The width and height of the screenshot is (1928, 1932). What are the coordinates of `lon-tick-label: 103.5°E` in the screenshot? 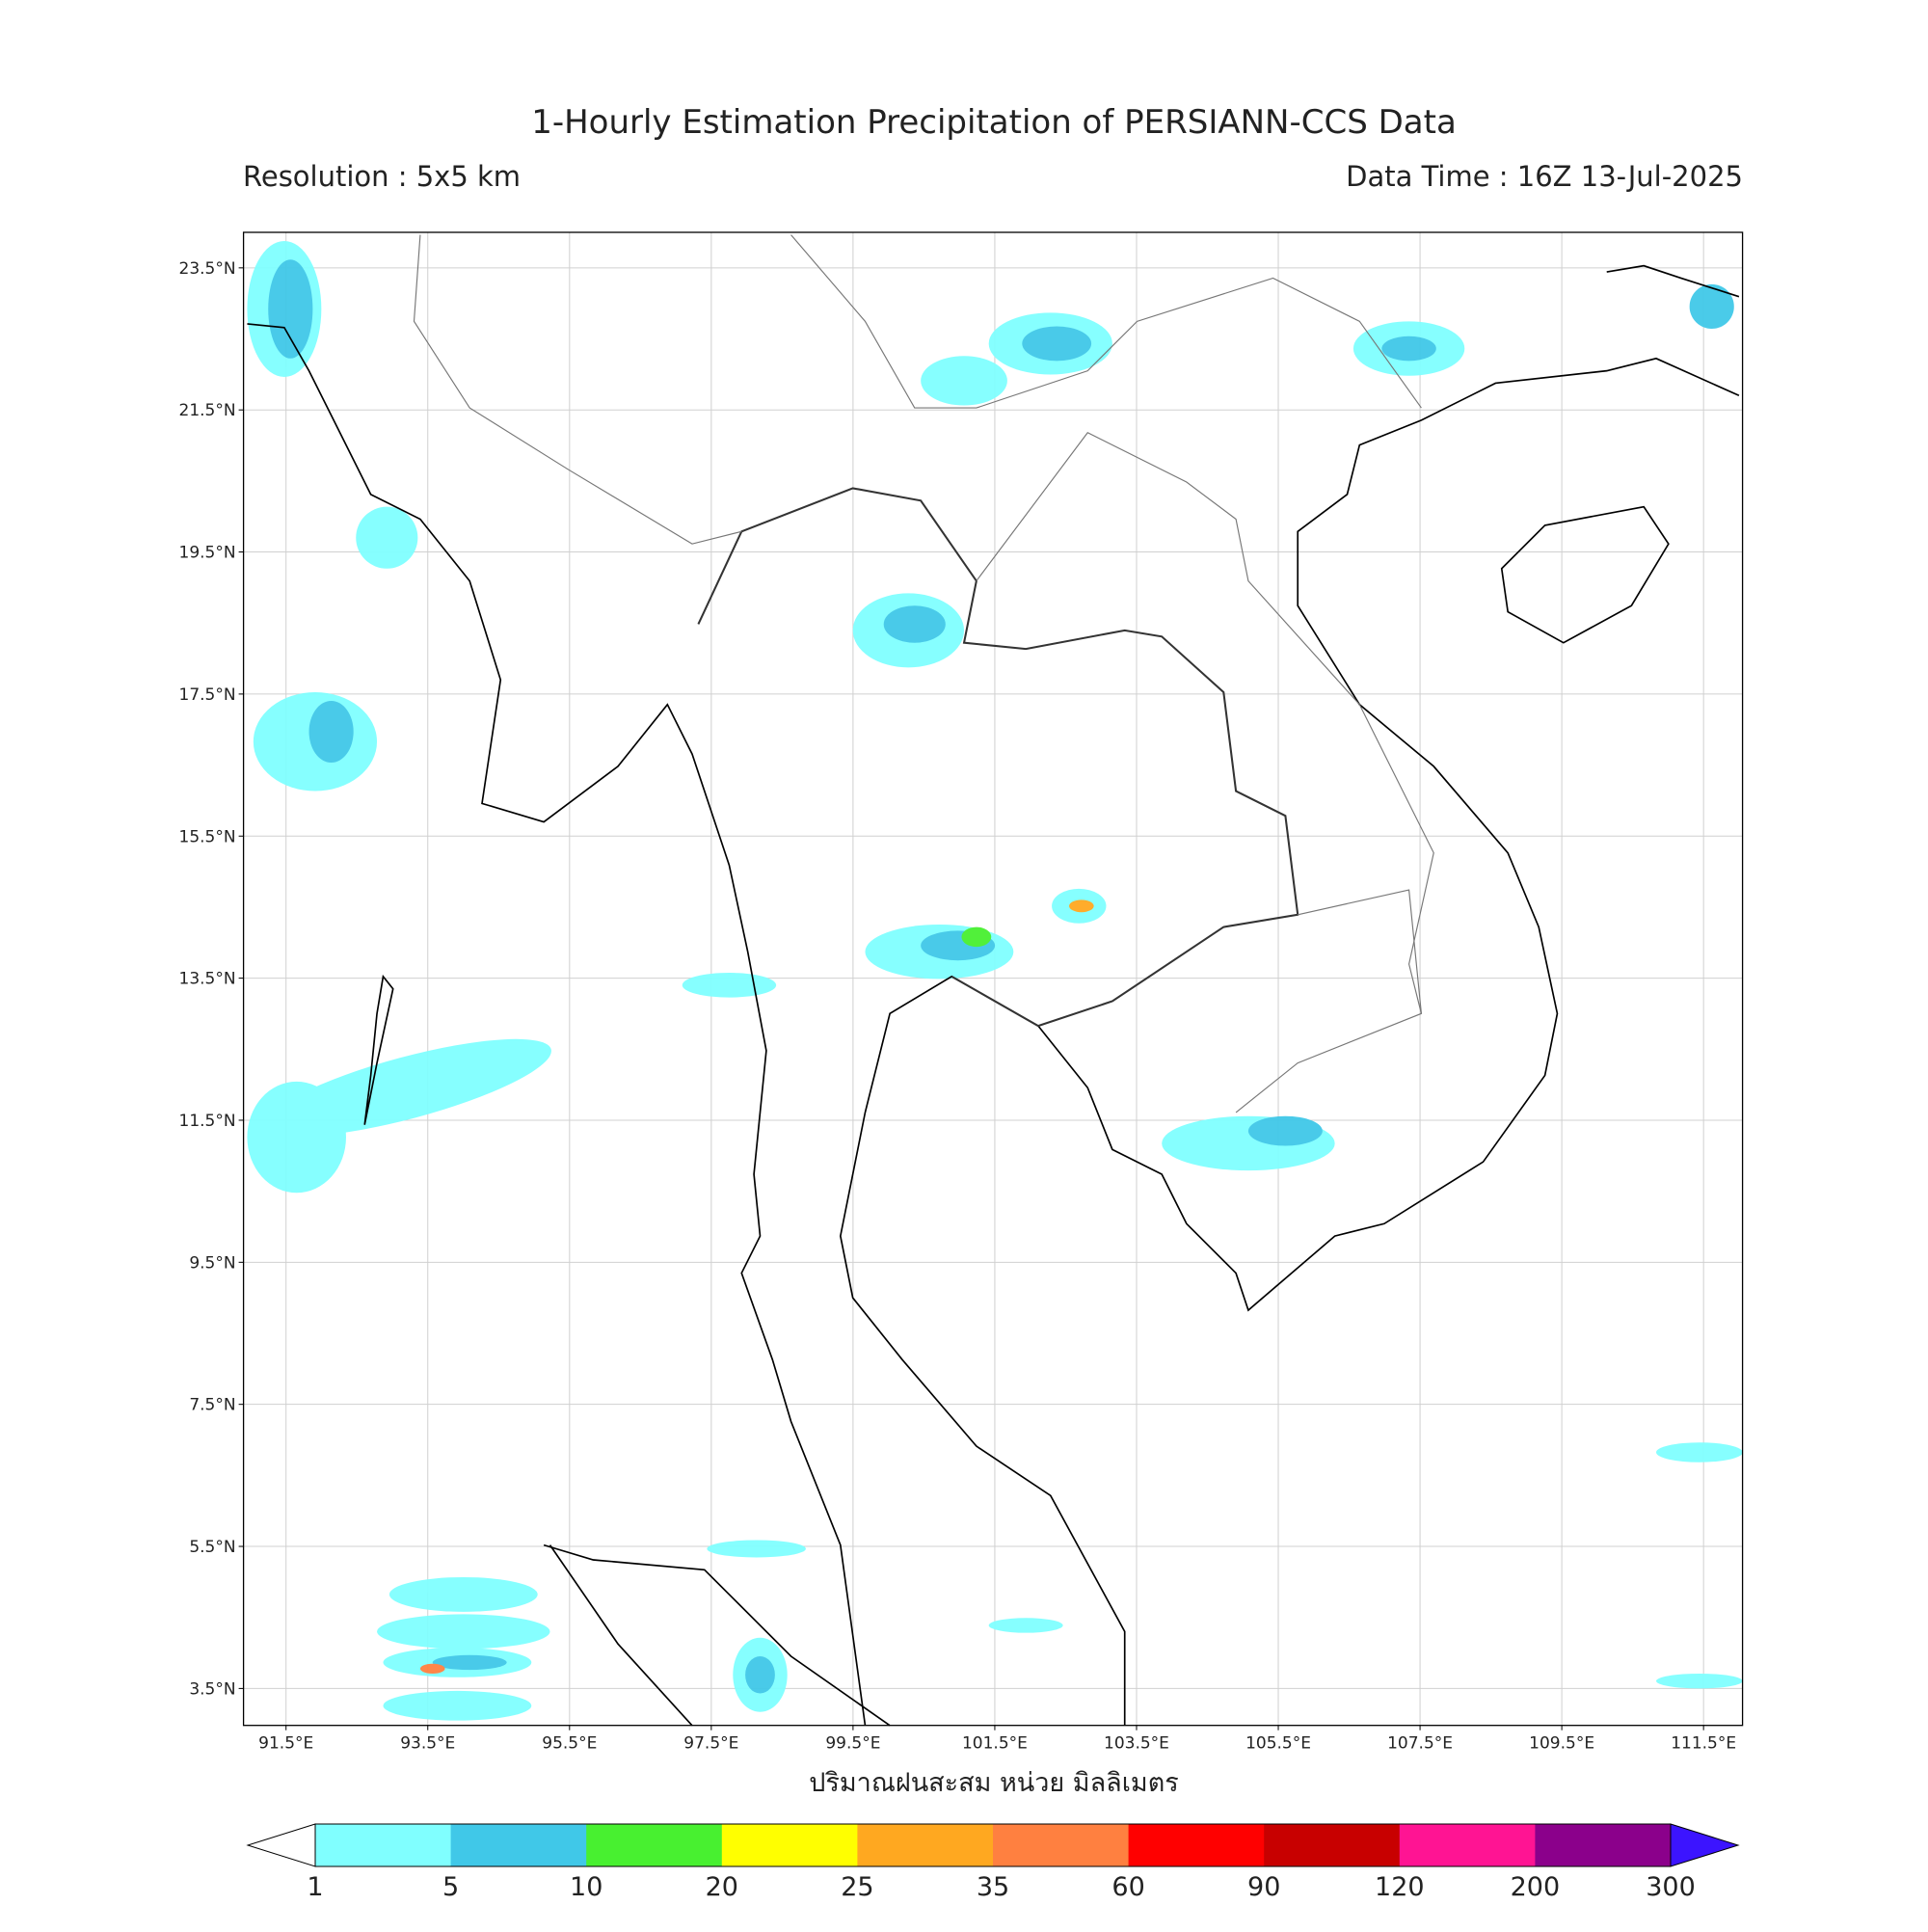 It's located at (1136, 1744).